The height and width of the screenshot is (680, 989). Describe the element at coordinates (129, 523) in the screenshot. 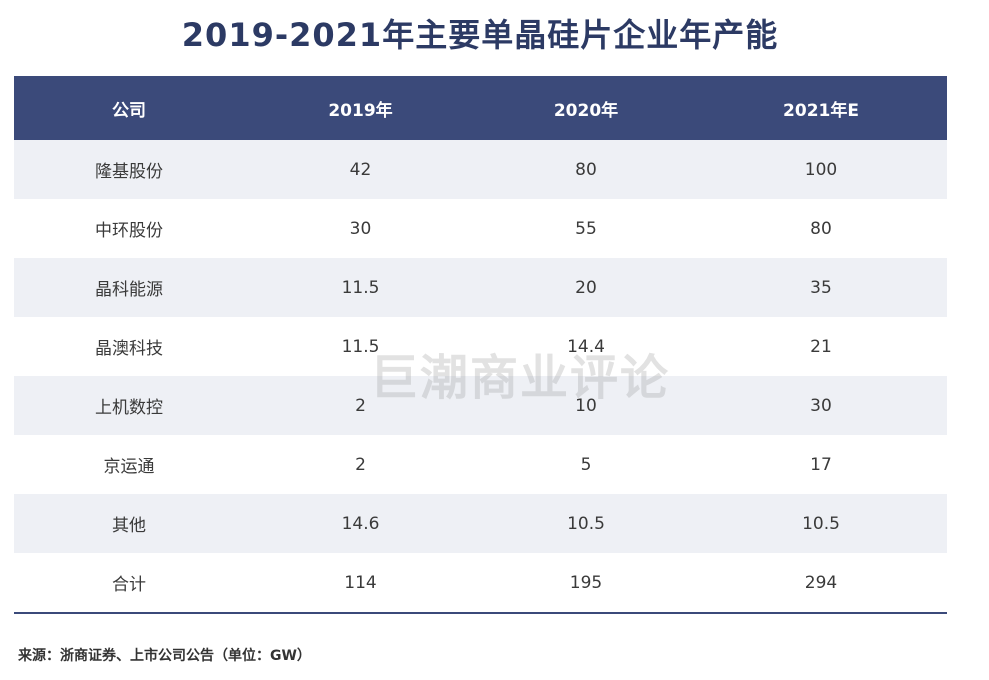

I see `cell-company: 其他` at that location.